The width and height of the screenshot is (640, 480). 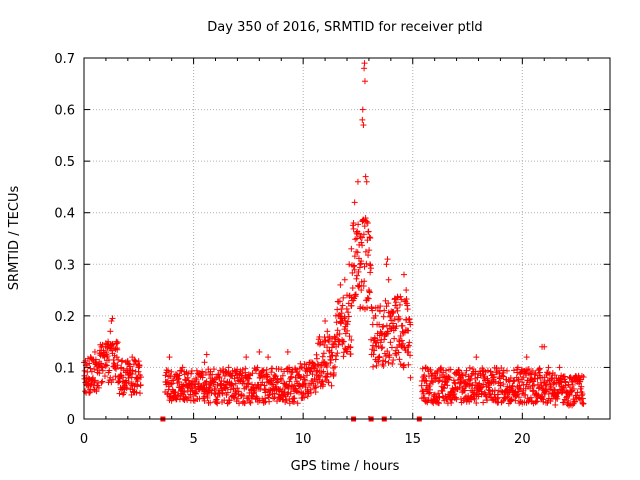 What do you see at coordinates (64, 317) in the screenshot?
I see `y-tick-label: 0.2` at bounding box center [64, 317].